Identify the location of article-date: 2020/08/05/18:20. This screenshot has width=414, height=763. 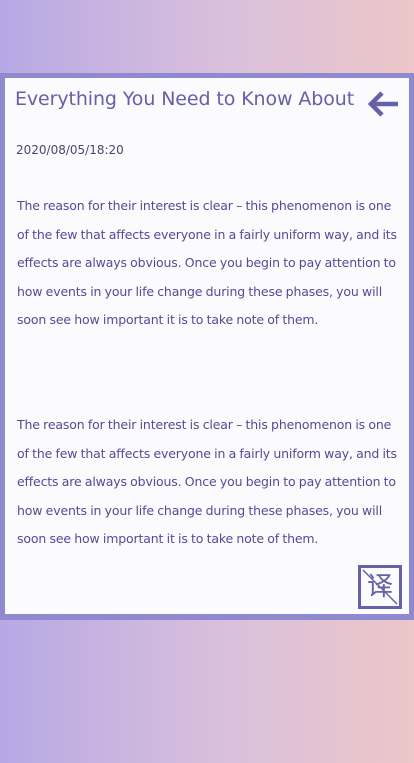
(70, 150).